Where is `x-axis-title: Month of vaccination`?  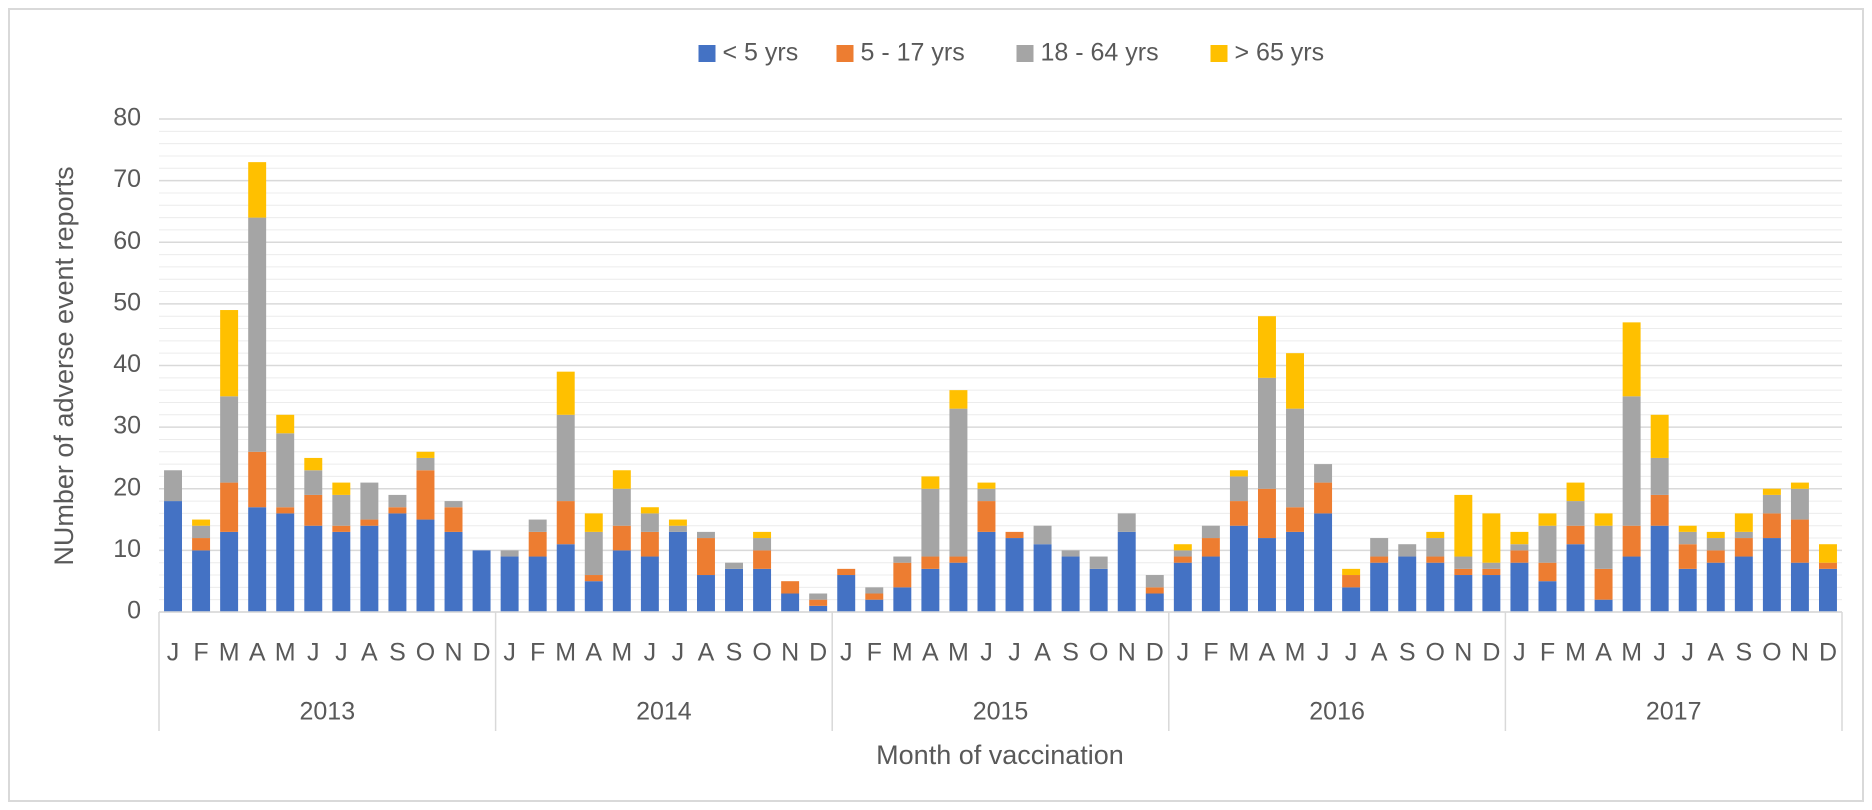 x-axis-title: Month of vaccination is located at coordinates (1000, 755).